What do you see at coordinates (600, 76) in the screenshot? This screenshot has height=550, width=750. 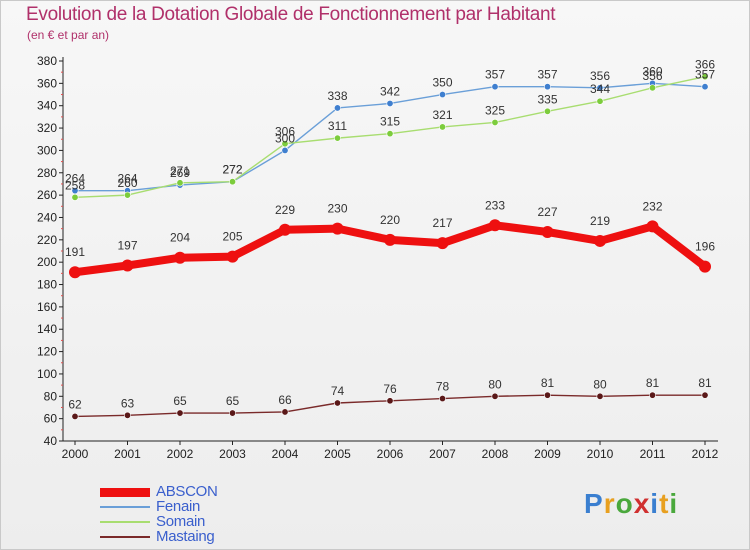 I see `data-label: 356` at bounding box center [600, 76].